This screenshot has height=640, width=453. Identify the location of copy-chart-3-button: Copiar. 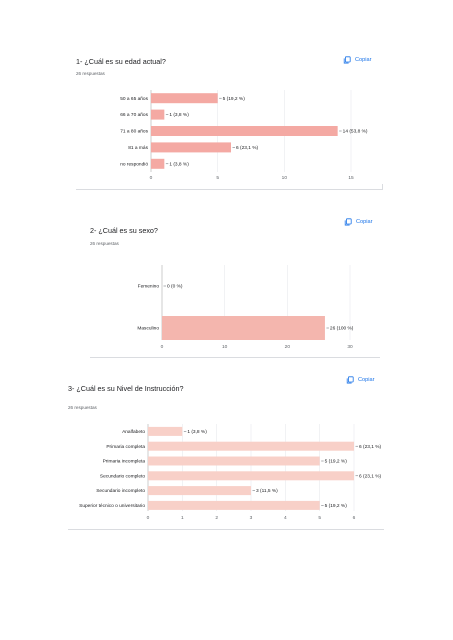
(360, 380).